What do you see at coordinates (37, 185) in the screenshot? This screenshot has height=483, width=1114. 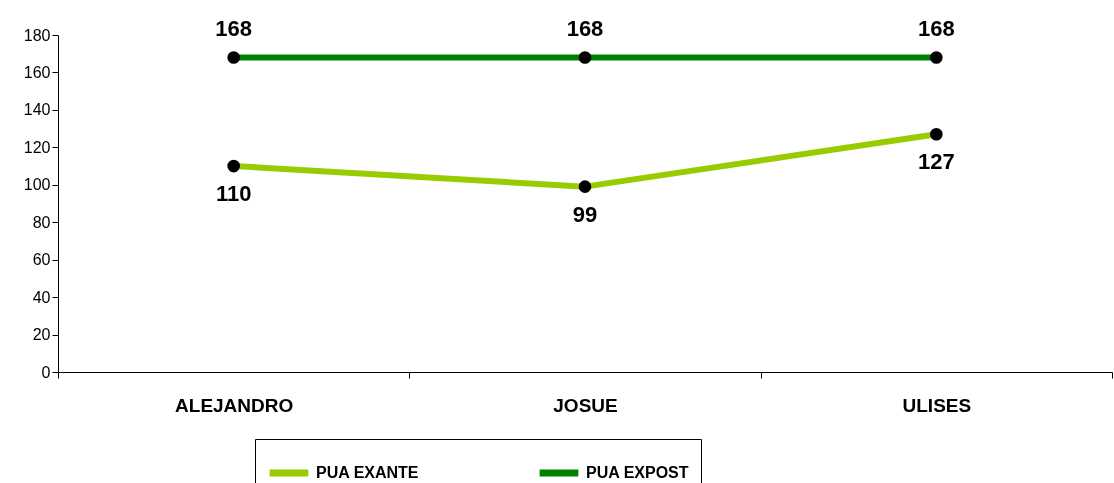 I see `y-tick-label: 100` at bounding box center [37, 185].